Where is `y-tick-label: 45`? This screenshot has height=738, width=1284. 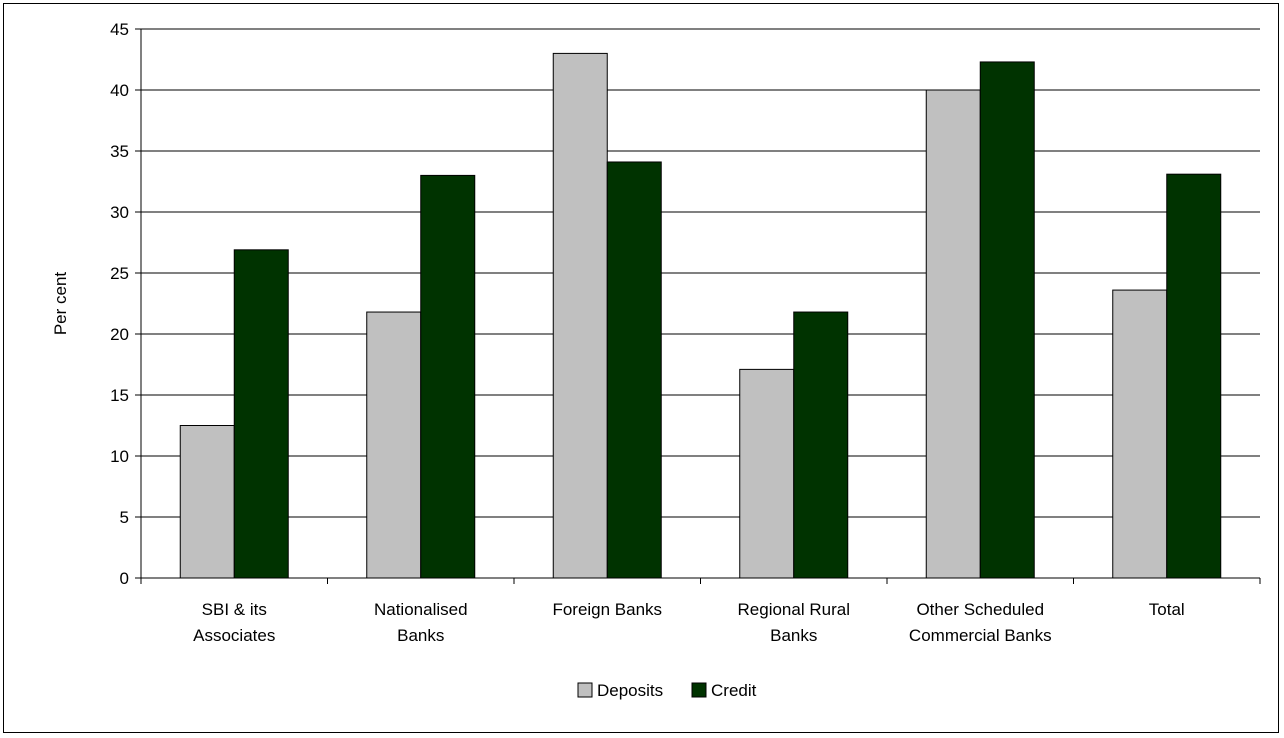
y-tick-label: 45 is located at coordinates (119, 29).